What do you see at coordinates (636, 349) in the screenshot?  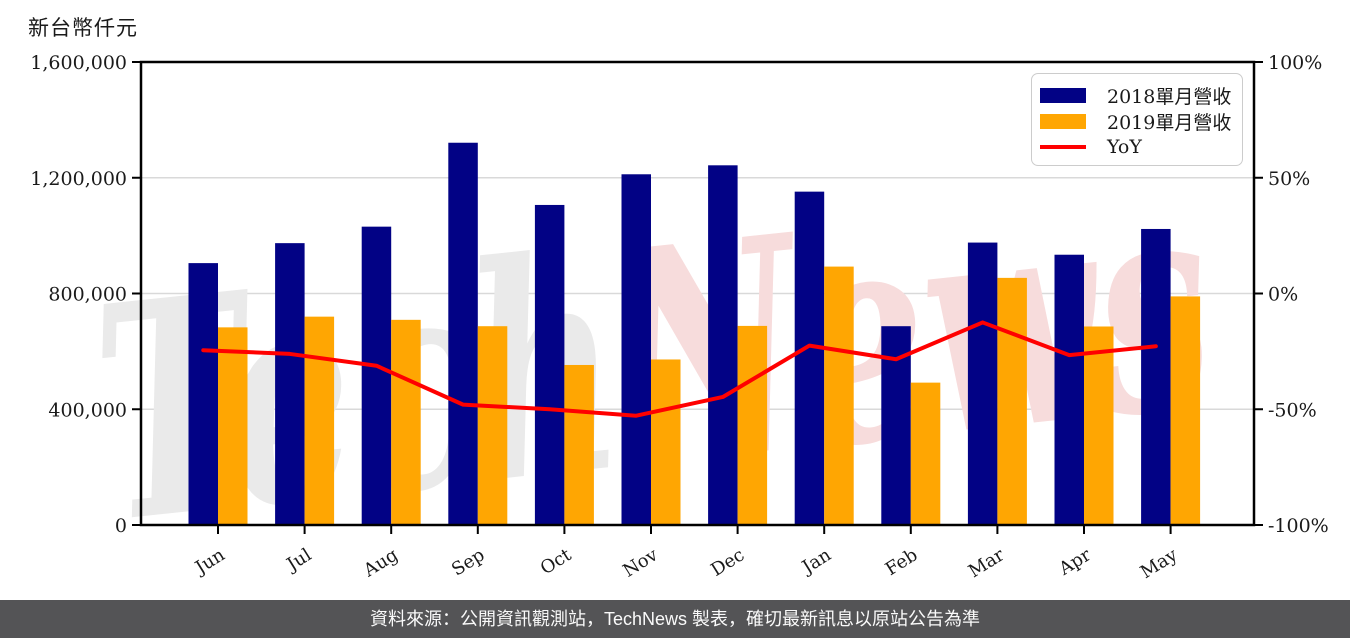 I see `bar-2018-nov` at bounding box center [636, 349].